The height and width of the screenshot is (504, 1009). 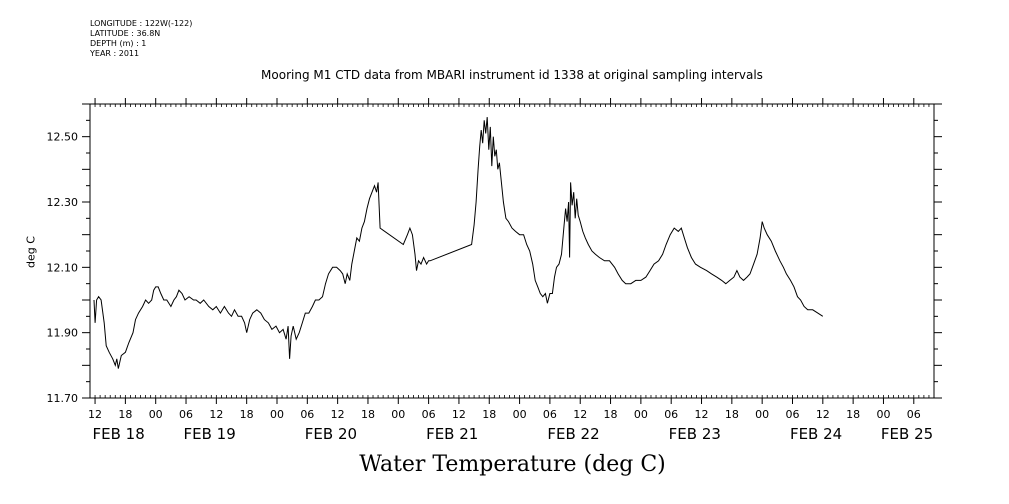 What do you see at coordinates (63, 267) in the screenshot?
I see `y-tick-label: 12.10` at bounding box center [63, 267].